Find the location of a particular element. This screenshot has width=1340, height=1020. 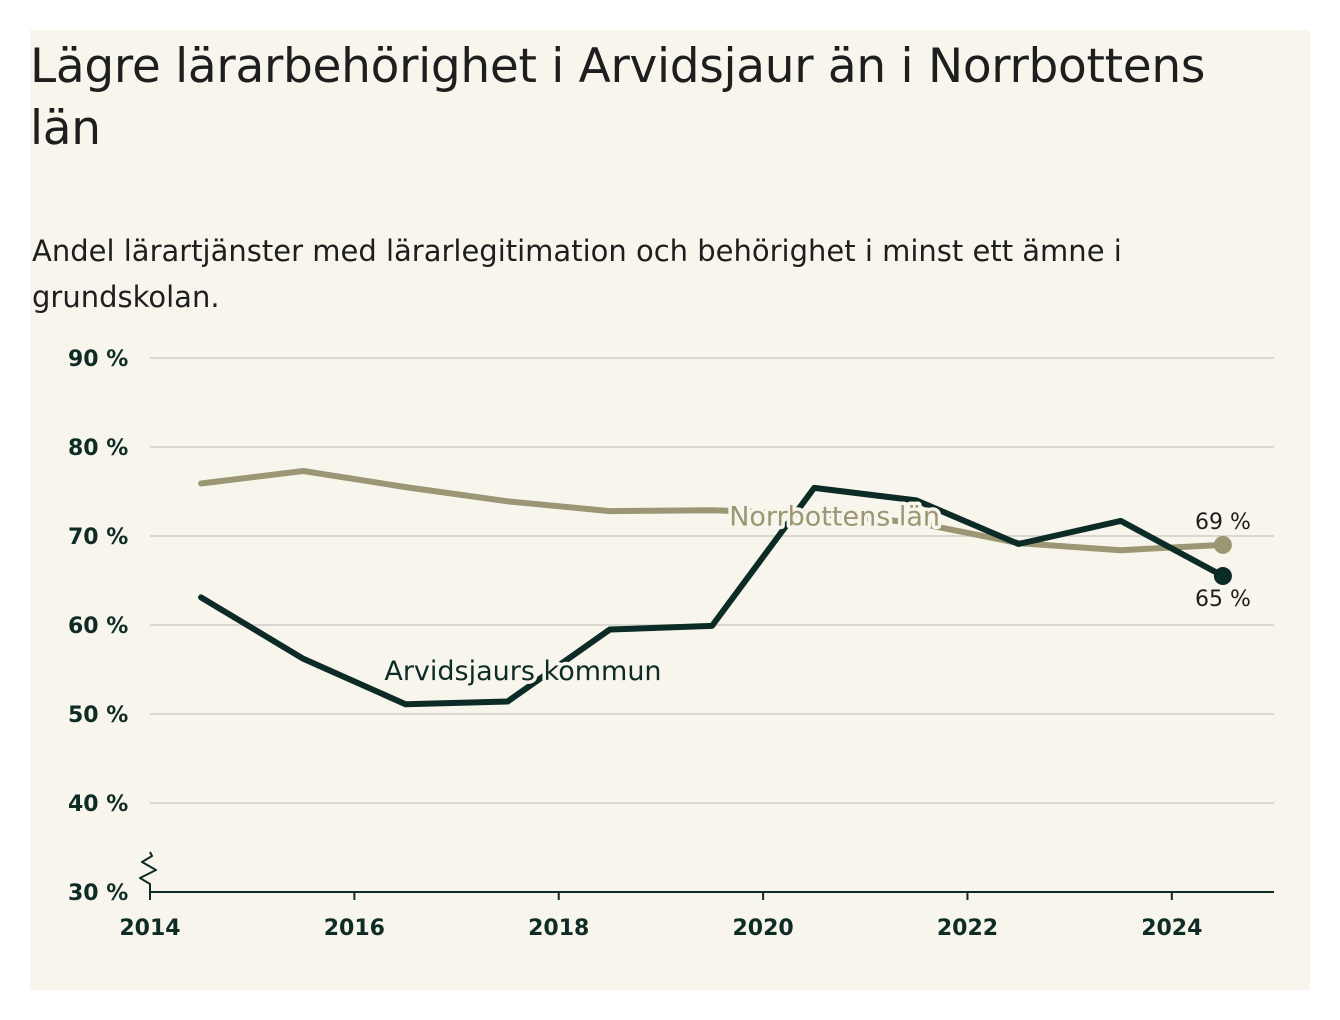

y-tick-label: 70 % is located at coordinates (98, 537).